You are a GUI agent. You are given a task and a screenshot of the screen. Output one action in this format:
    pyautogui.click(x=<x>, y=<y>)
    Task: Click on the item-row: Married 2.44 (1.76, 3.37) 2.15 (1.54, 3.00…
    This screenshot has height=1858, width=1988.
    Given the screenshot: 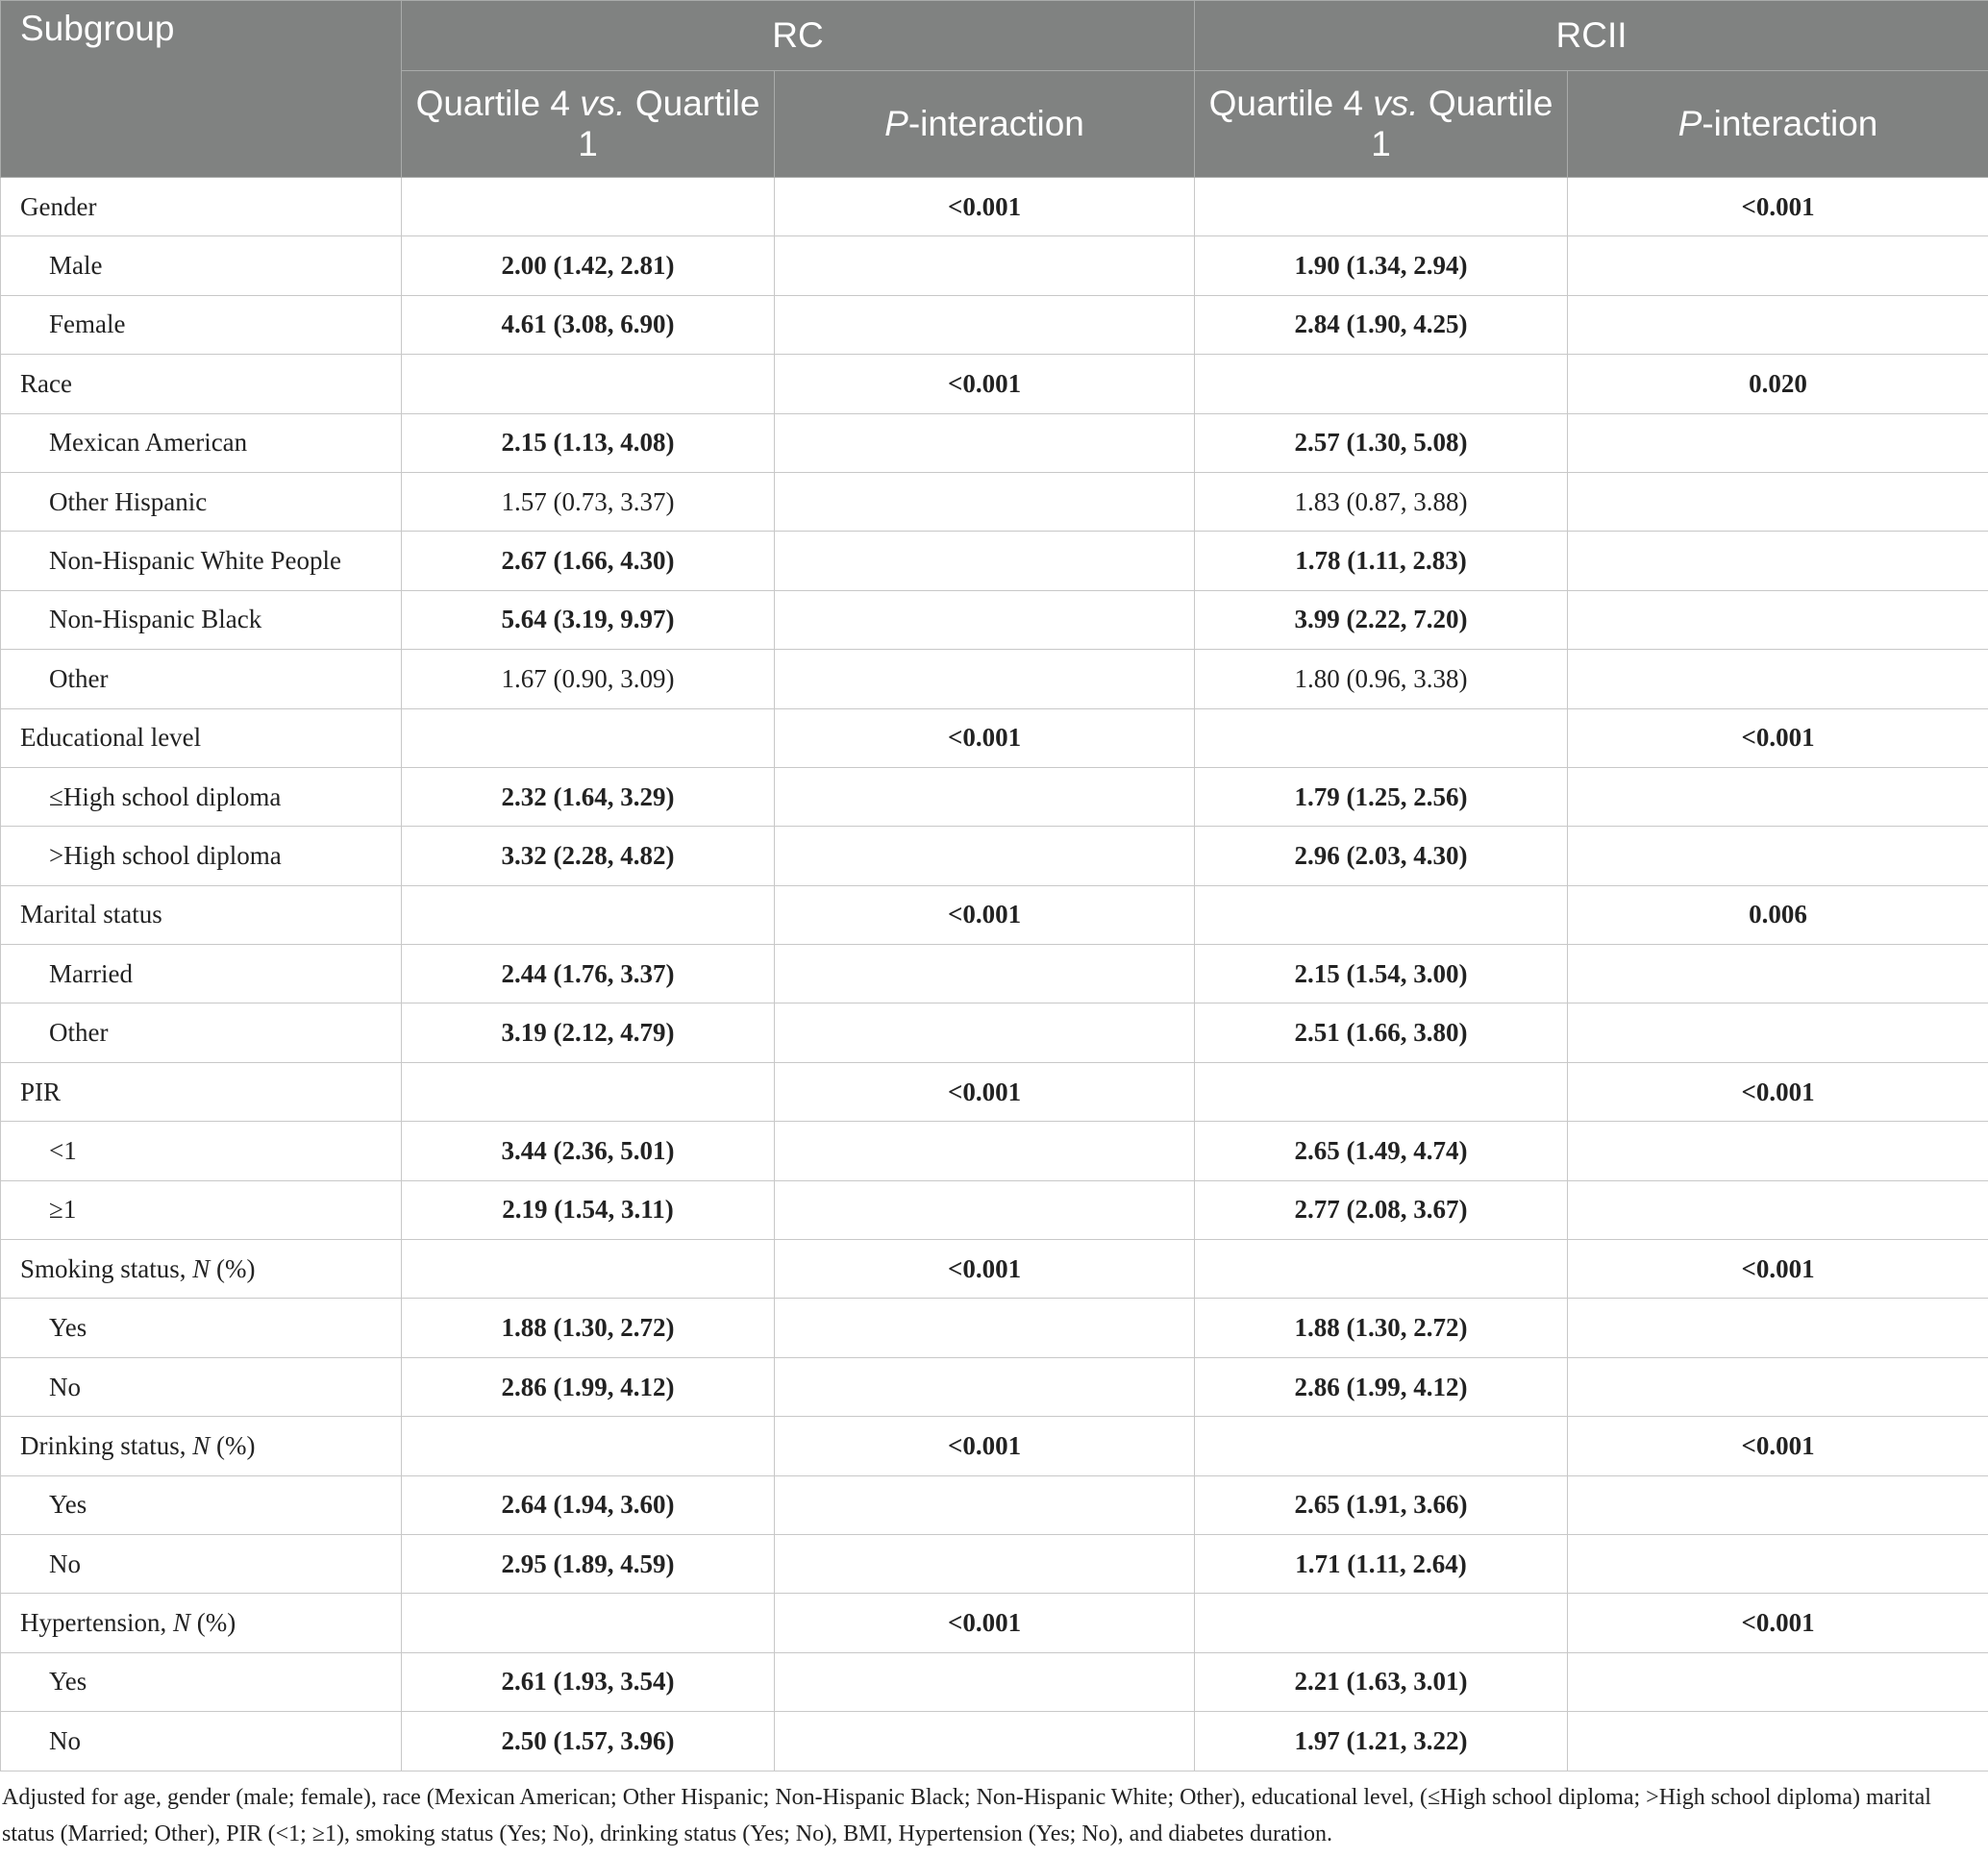 What is the action you would take?
    pyautogui.click(x=994, y=974)
    